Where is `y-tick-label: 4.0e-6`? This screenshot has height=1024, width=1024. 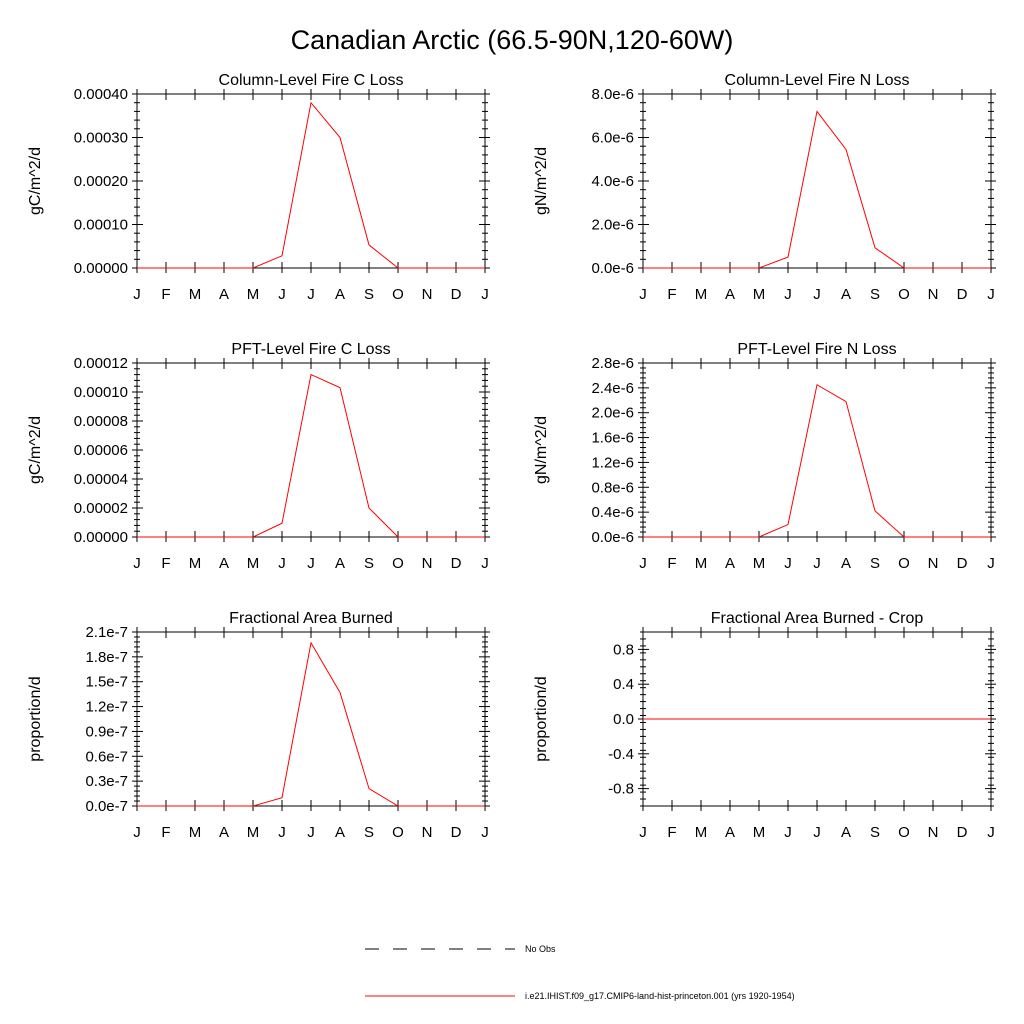 y-tick-label: 4.0e-6 is located at coordinates (612, 181).